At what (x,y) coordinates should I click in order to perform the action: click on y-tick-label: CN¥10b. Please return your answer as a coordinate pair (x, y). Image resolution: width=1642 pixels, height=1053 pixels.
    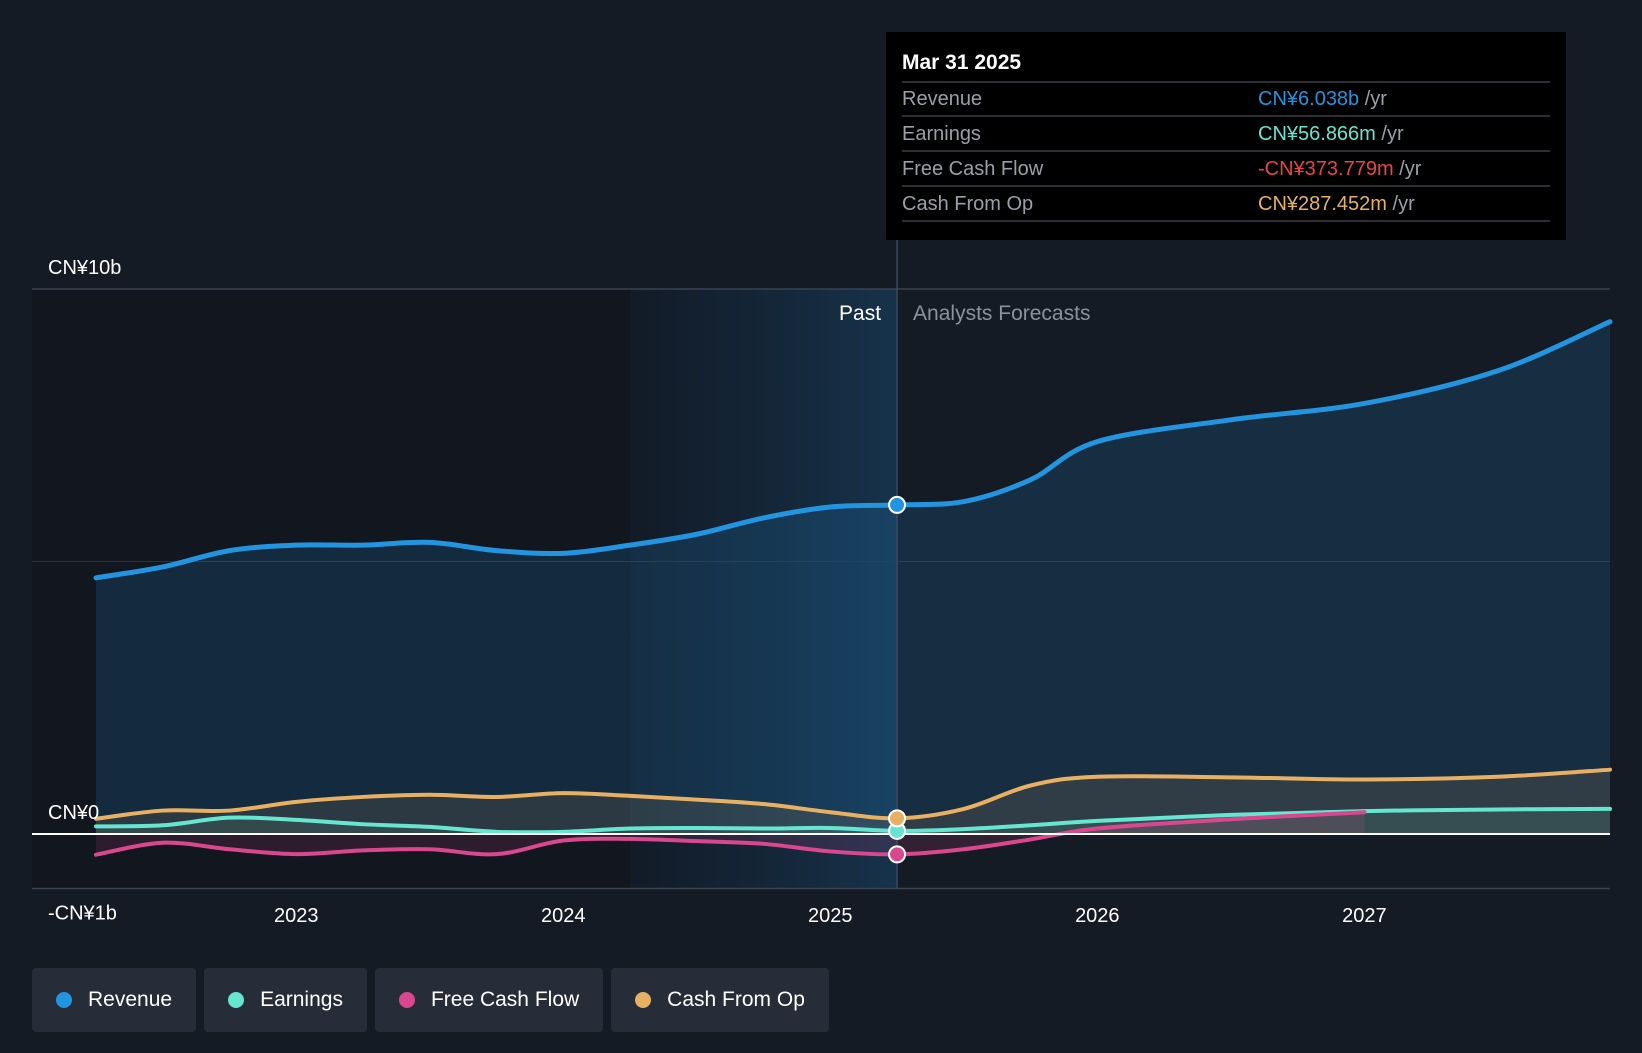
    Looking at the image, I should click on (84, 268).